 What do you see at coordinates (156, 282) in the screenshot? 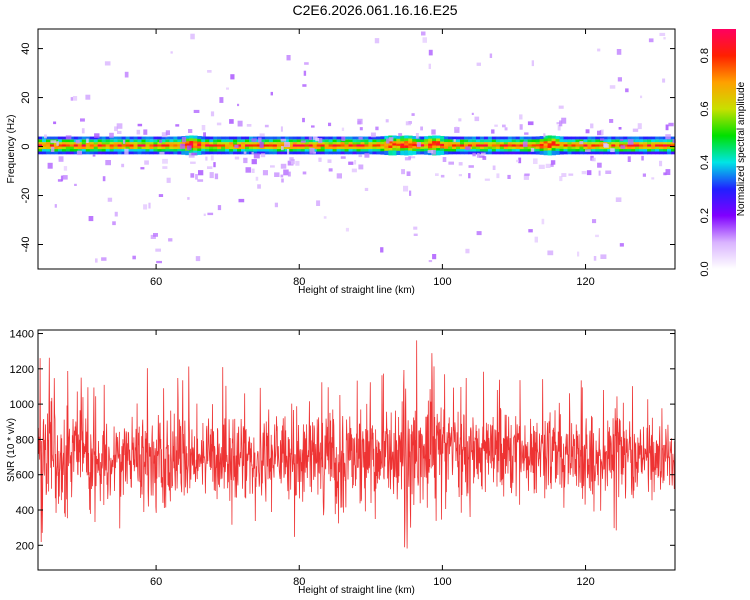
I see `spectrogram-x-tick-label: 60` at bounding box center [156, 282].